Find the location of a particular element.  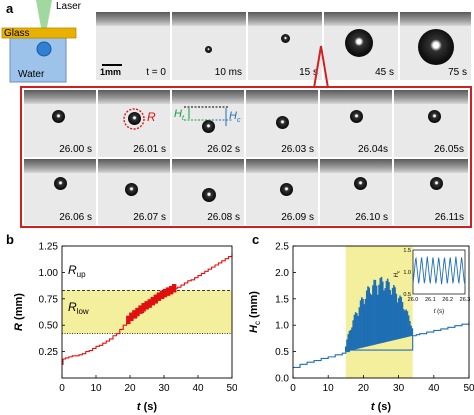

frame-r1-1: R 26.01 s is located at coordinates (134, 123).